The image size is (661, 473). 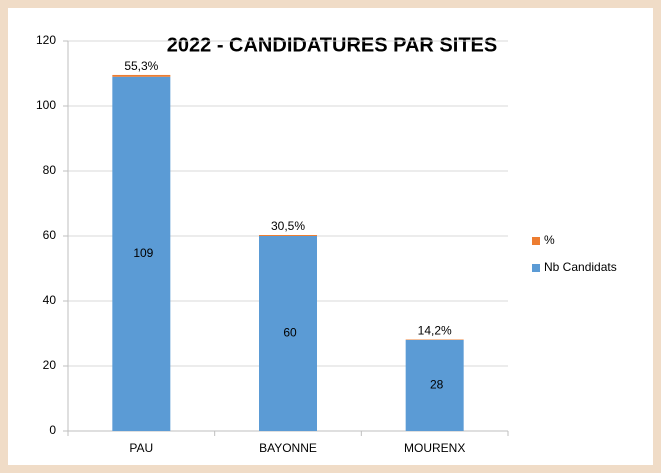 What do you see at coordinates (434, 448) in the screenshot?
I see `x-tick-label: MOURENX` at bounding box center [434, 448].